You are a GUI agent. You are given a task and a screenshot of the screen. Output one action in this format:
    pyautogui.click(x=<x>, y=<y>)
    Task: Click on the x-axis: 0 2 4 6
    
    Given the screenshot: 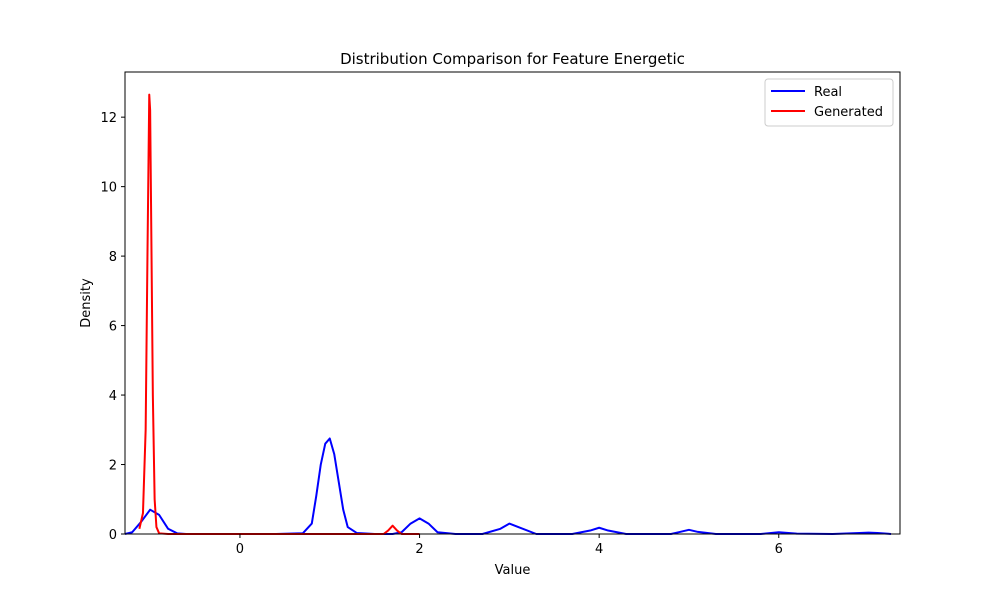 What is the action you would take?
    pyautogui.click(x=509, y=545)
    